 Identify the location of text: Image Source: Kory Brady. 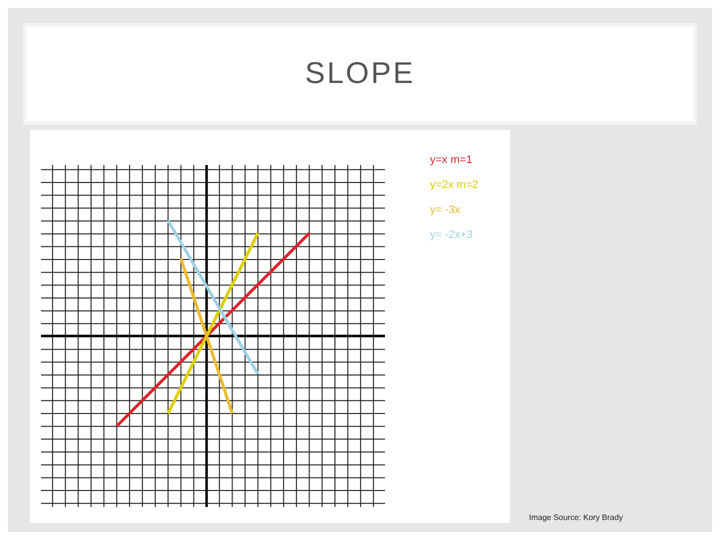
(576, 517).